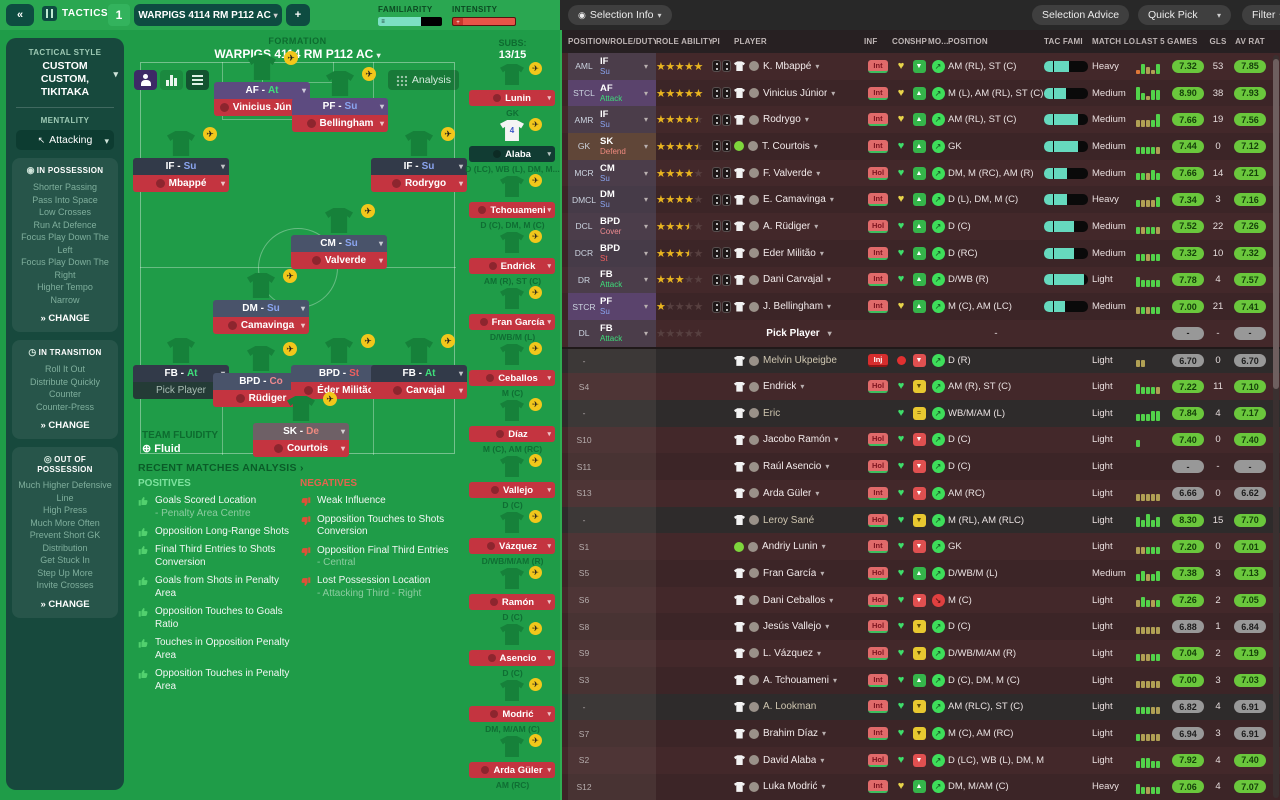 The image size is (1280, 800). Describe the element at coordinates (1114, 41) in the screenshot. I see `column-header: MATCH LOAD` at that location.